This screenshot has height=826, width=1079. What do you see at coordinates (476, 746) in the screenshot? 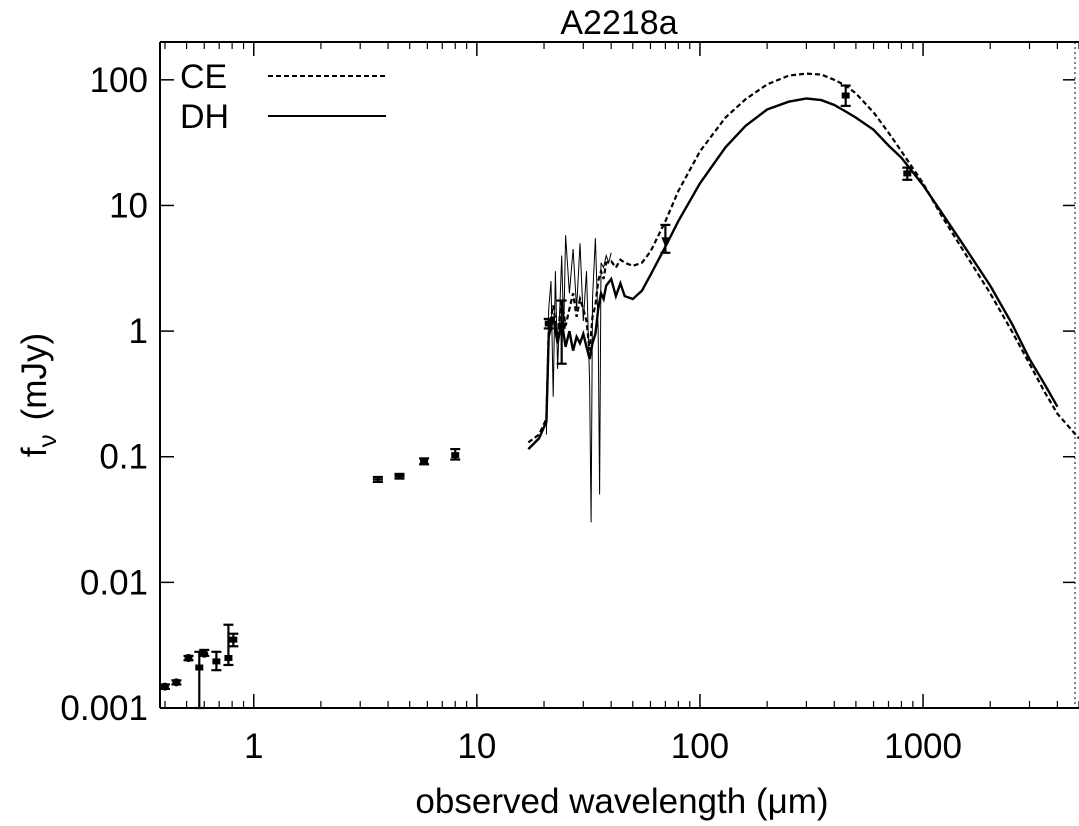
I see `x-tick-label: 10` at bounding box center [476, 746].